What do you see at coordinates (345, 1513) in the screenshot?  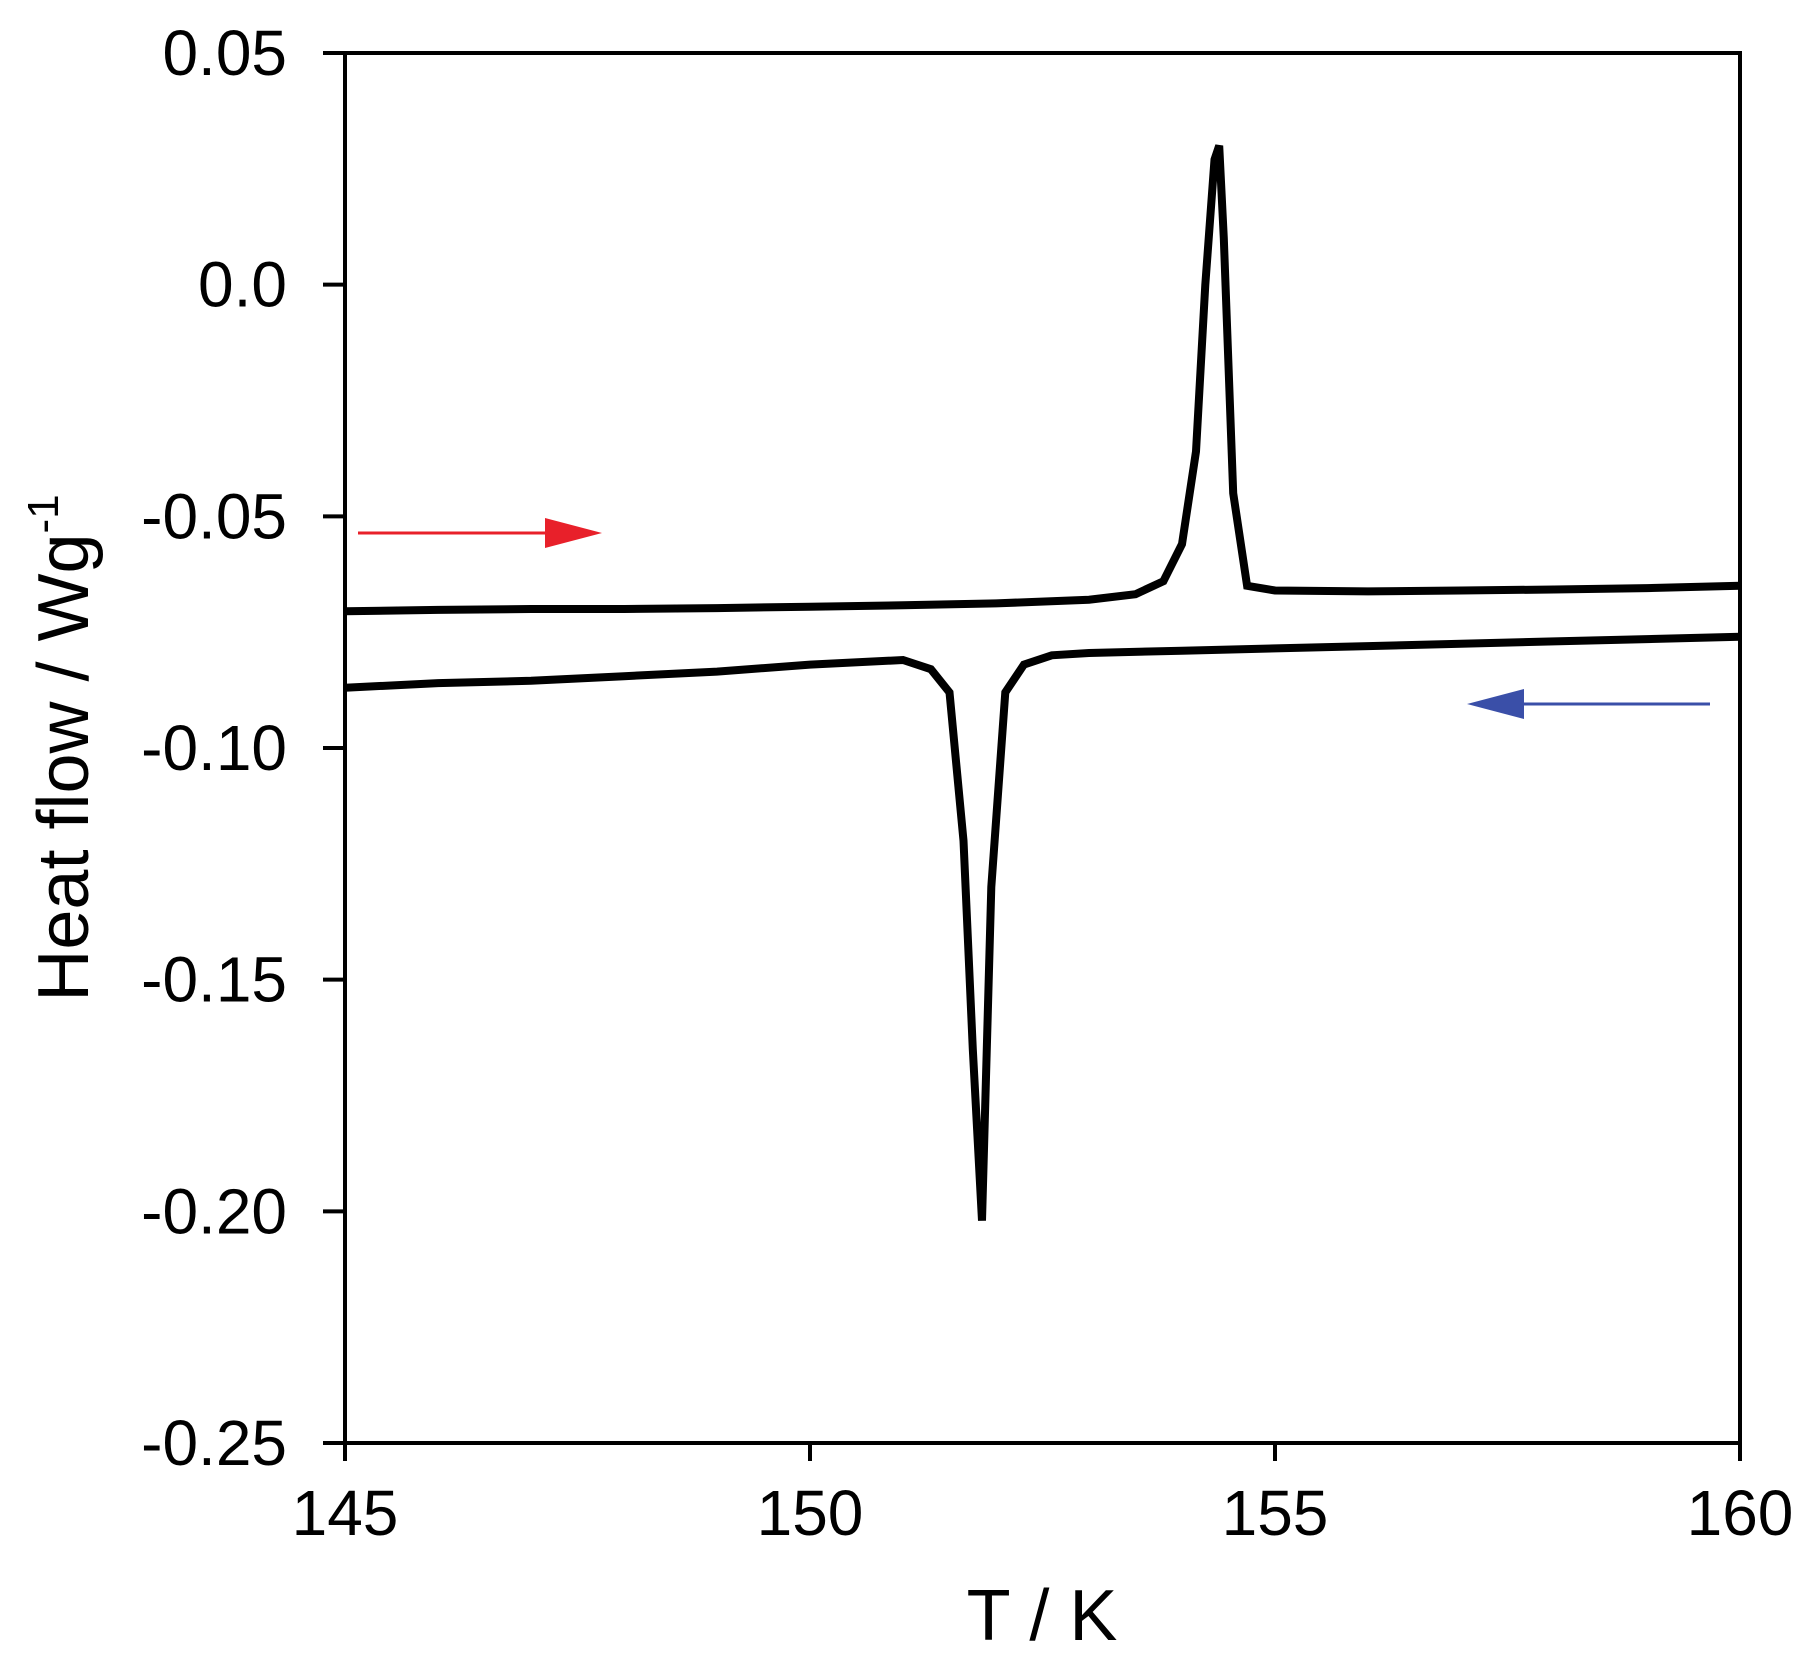 I see `x-tick-label: 145` at bounding box center [345, 1513].